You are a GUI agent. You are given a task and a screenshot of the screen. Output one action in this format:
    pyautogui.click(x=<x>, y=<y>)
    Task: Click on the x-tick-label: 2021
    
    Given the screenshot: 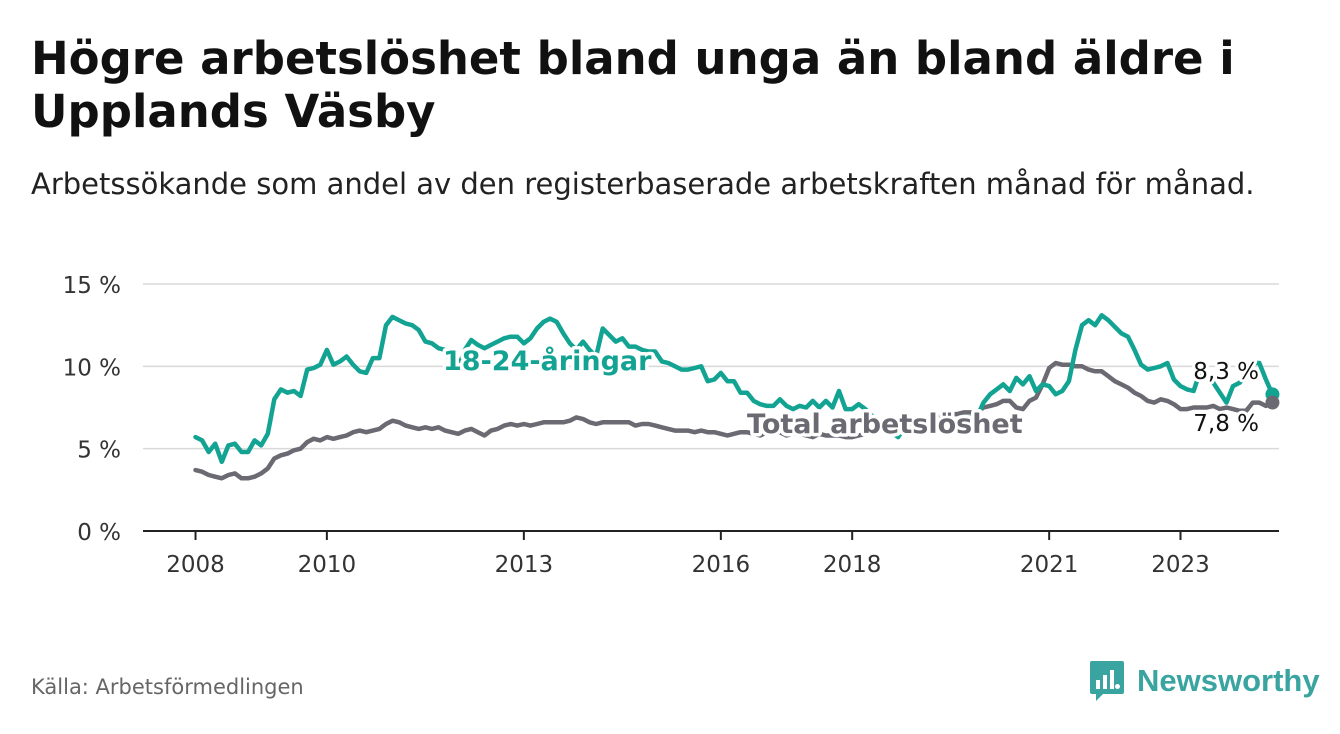 What is the action you would take?
    pyautogui.click(x=1049, y=565)
    